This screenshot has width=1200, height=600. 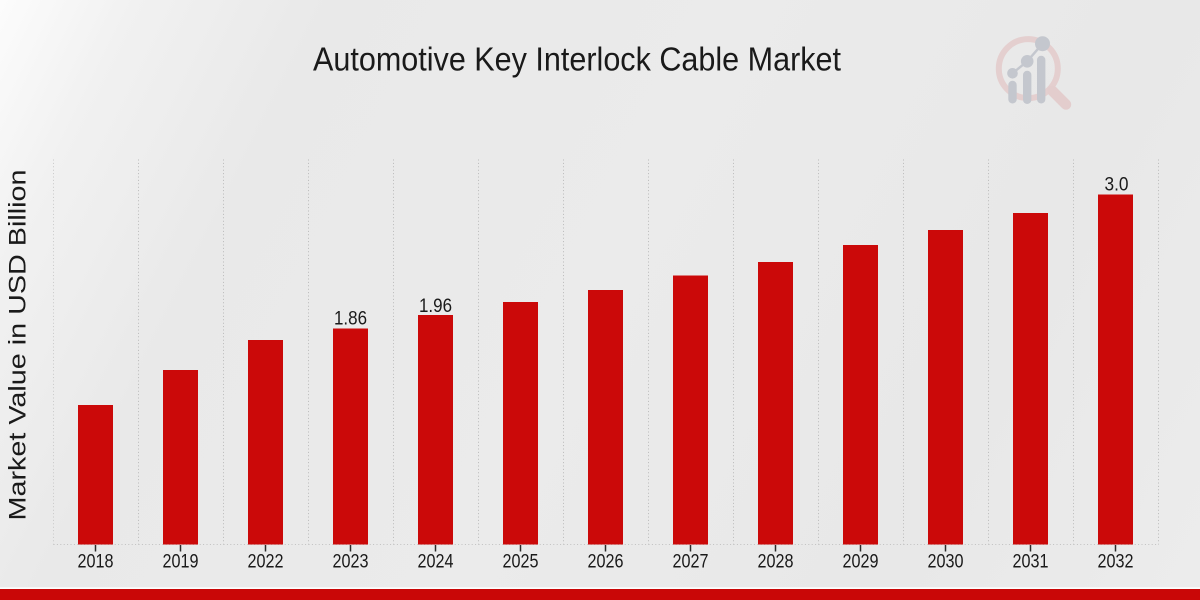 What do you see at coordinates (96, 561) in the screenshot?
I see `svg-text: 2018` at bounding box center [96, 561].